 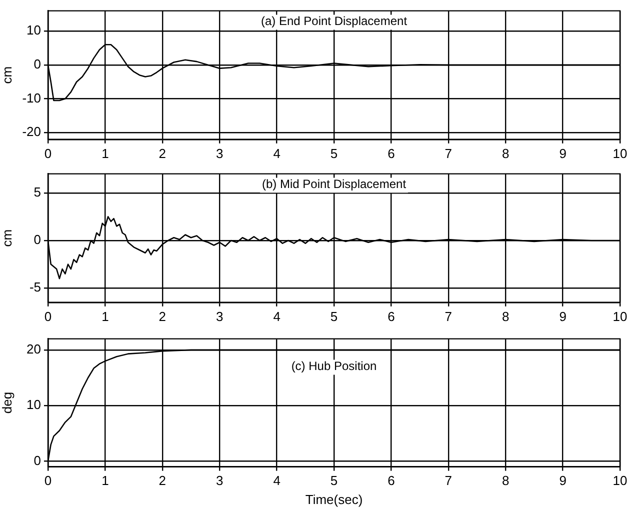 What do you see at coordinates (7, 403) in the screenshot?
I see `y-axis-title: deg` at bounding box center [7, 403].